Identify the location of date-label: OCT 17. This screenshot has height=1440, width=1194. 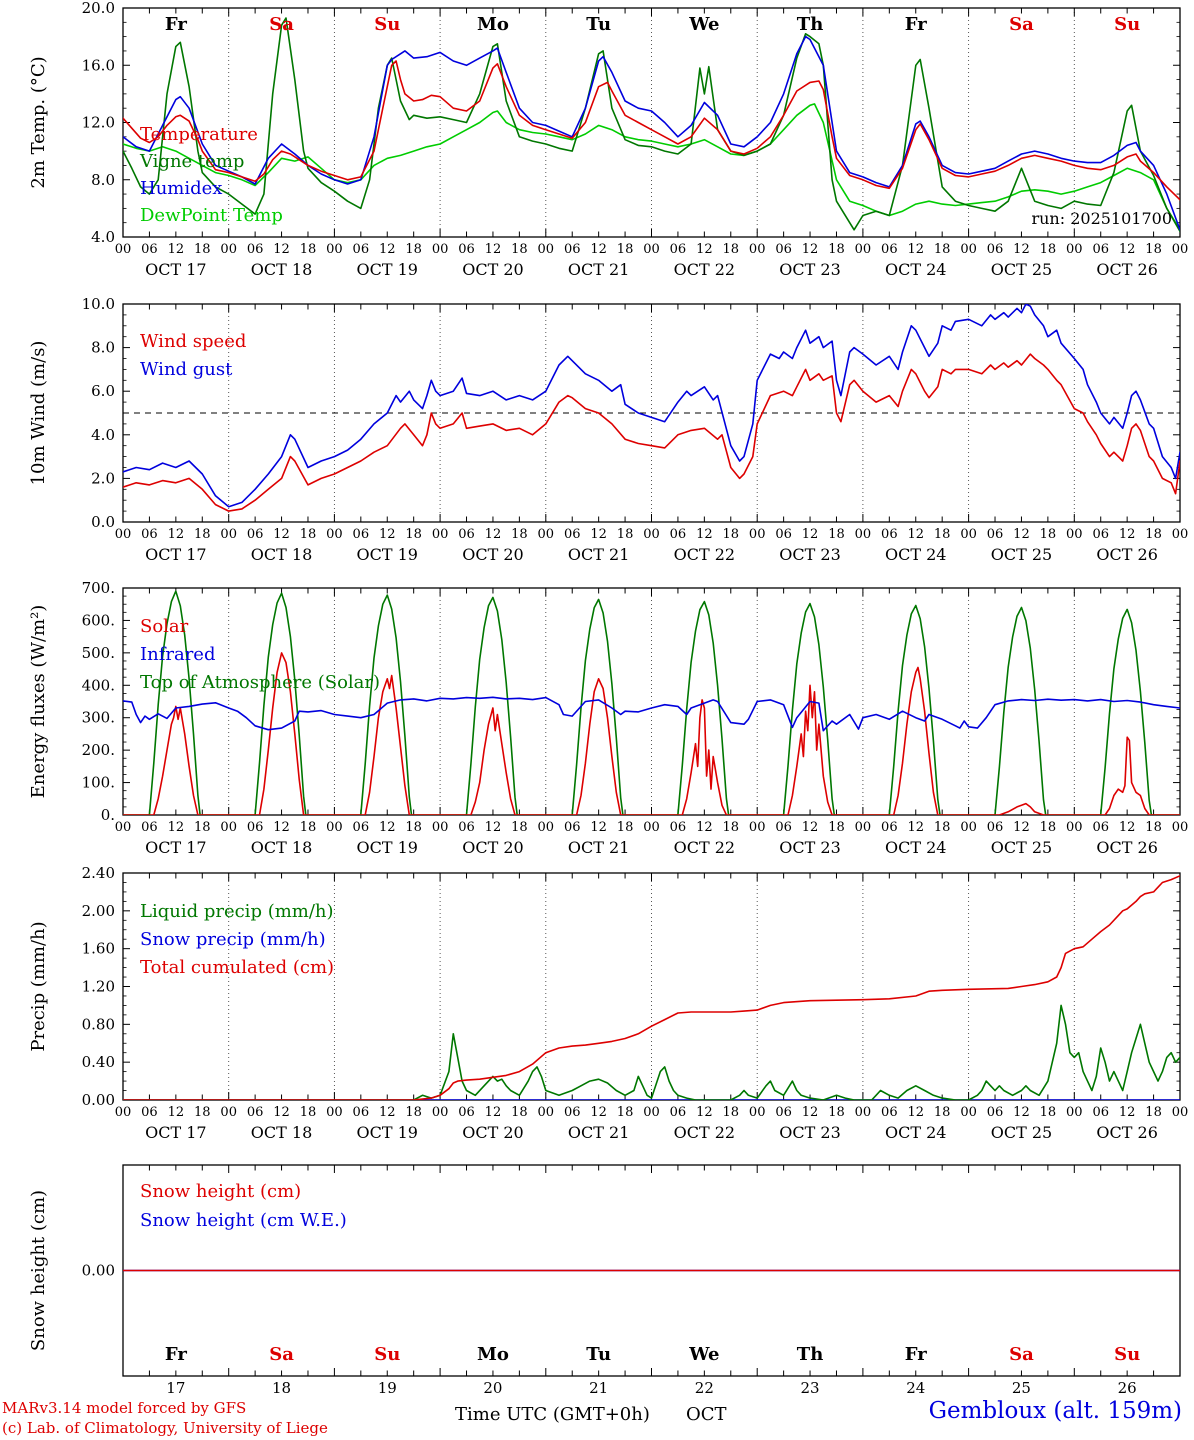
(175, 269).